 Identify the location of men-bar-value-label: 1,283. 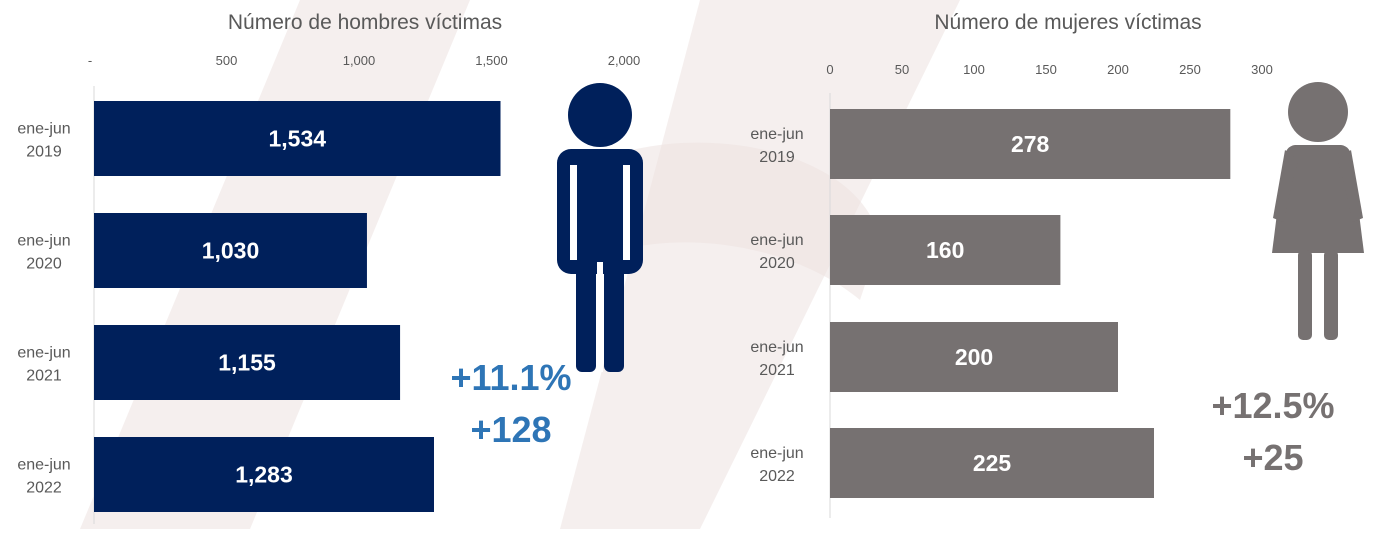
(264, 475).